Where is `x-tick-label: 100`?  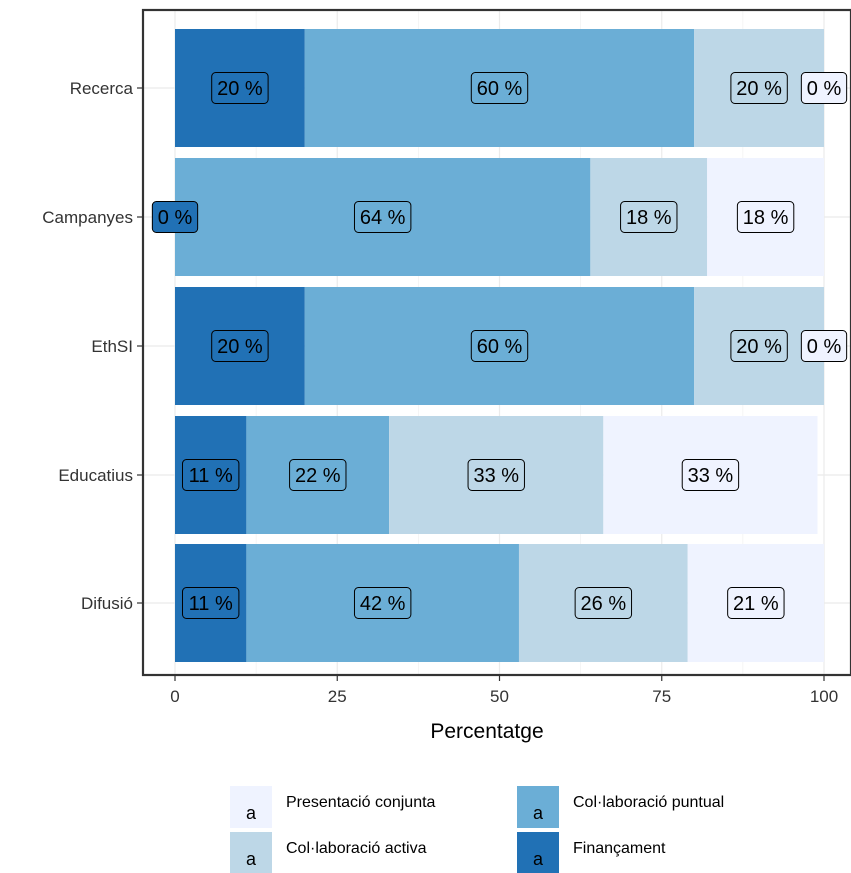 x-tick-label: 100 is located at coordinates (824, 696).